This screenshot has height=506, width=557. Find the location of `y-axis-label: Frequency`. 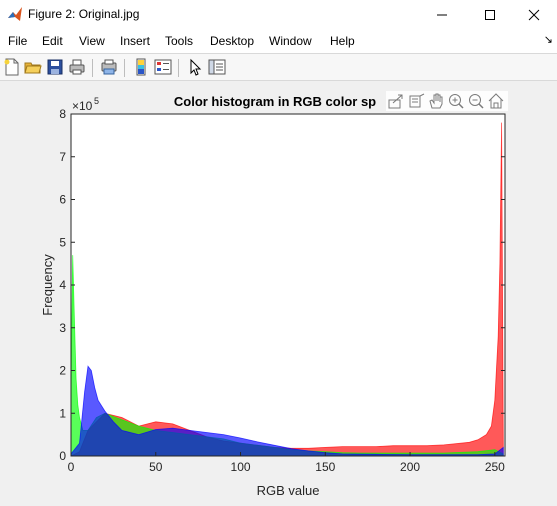

y-axis-label: Frequency is located at coordinates (47, 285).